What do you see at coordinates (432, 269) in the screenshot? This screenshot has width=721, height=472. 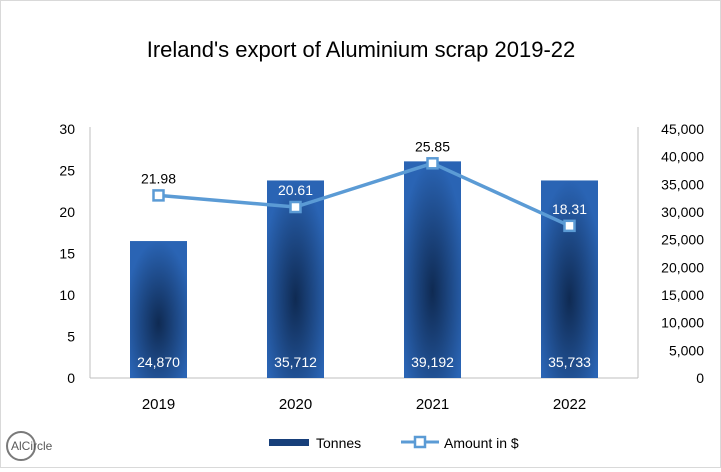 I see `bar-tonnes-2021` at bounding box center [432, 269].